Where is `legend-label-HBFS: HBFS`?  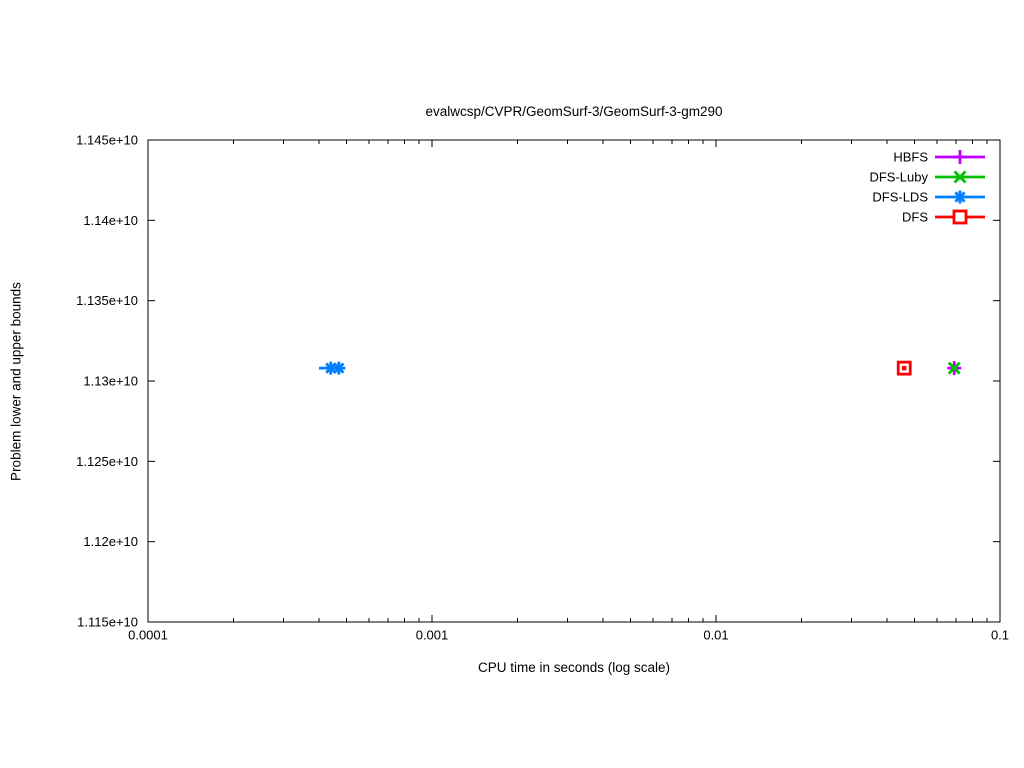
legend-label-HBFS: HBFS is located at coordinates (910, 157).